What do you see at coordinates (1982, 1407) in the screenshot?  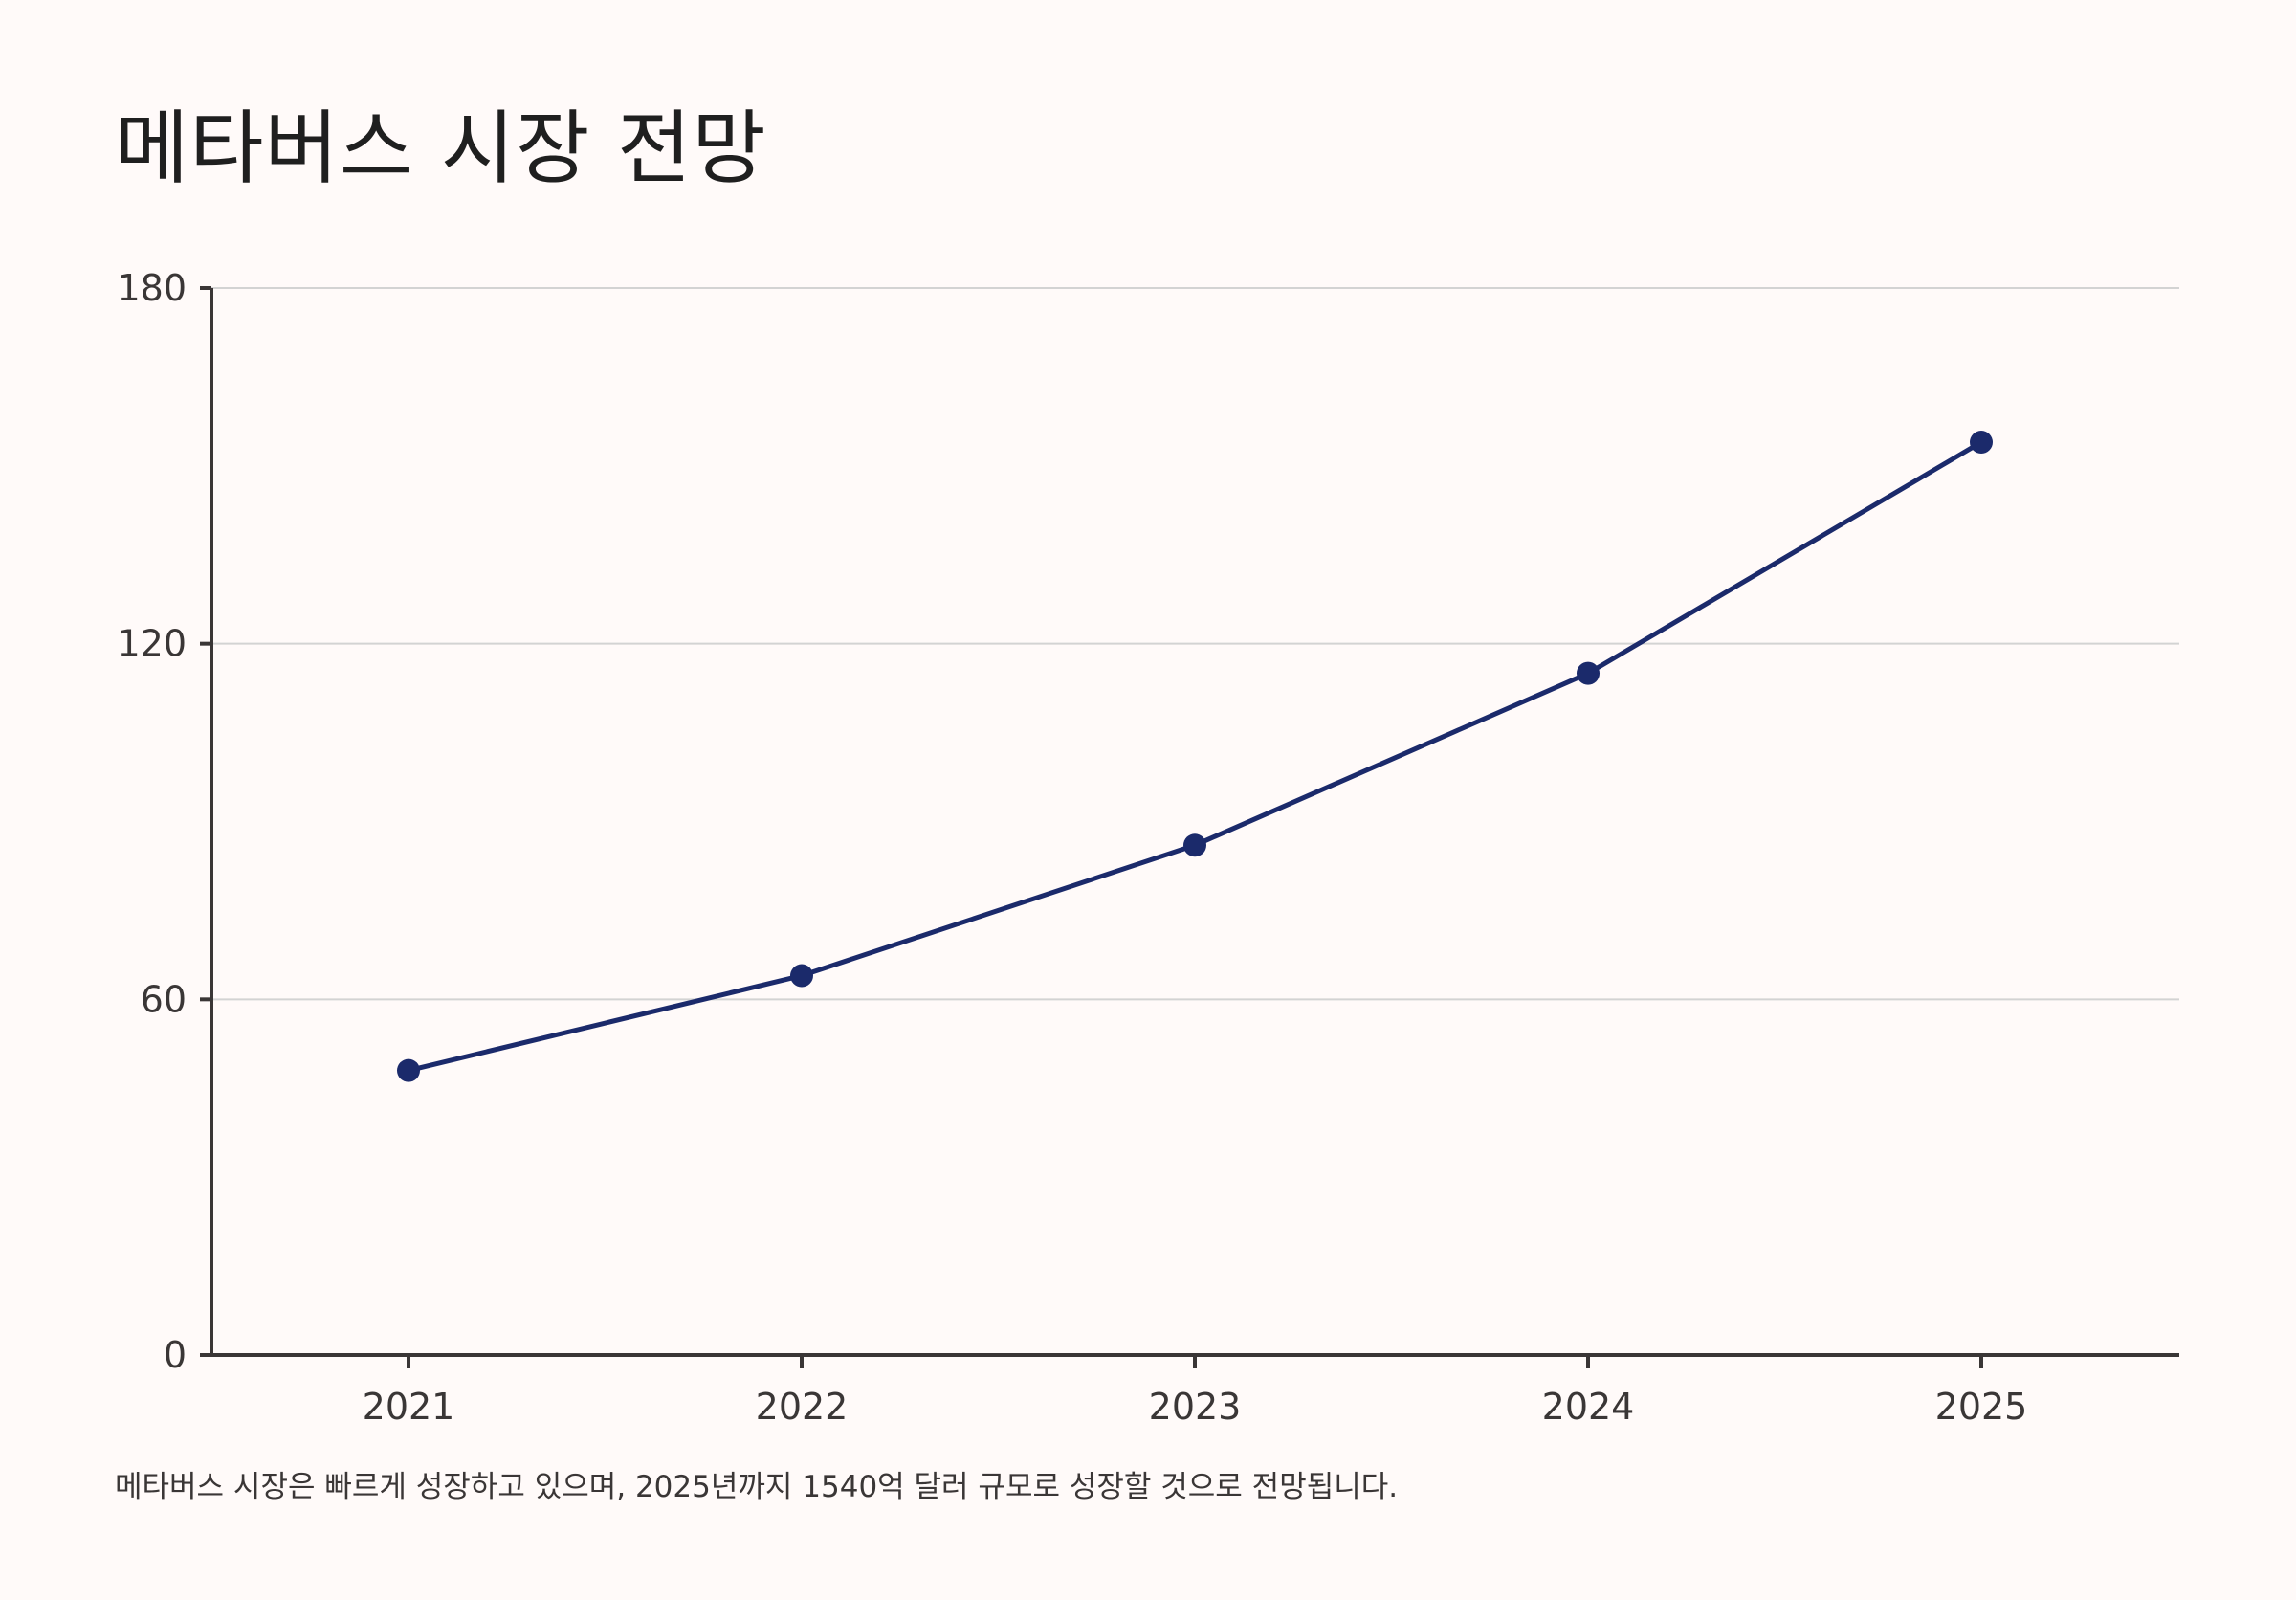 I see `x-tick-label: 2025` at bounding box center [1982, 1407].